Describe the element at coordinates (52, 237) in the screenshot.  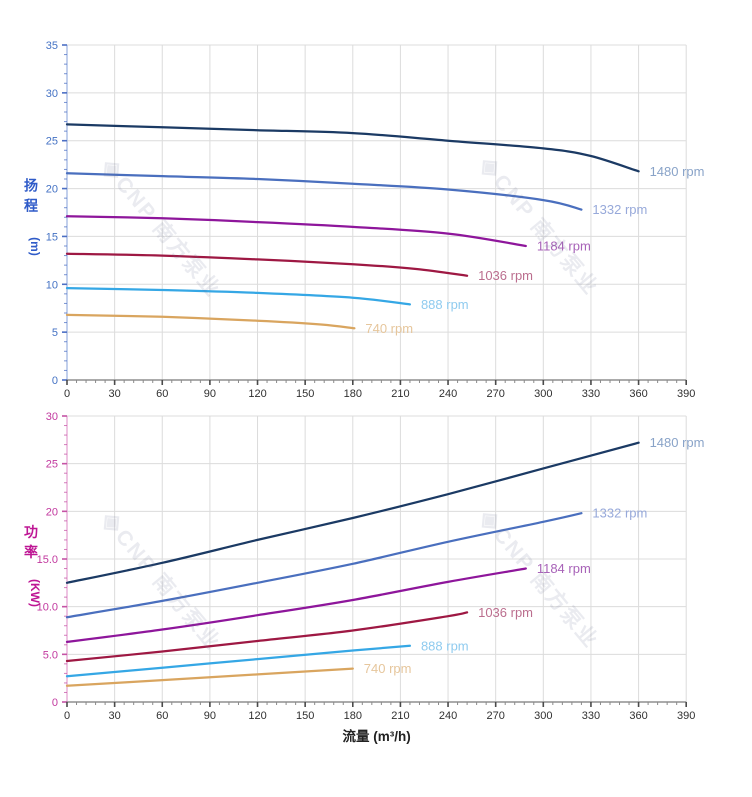
I see `y-tick-label: 15` at that location.